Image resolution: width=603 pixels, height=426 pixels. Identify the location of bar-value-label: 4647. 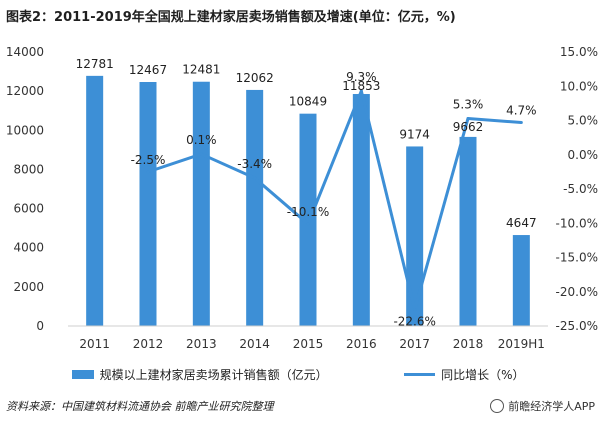
(521, 223).